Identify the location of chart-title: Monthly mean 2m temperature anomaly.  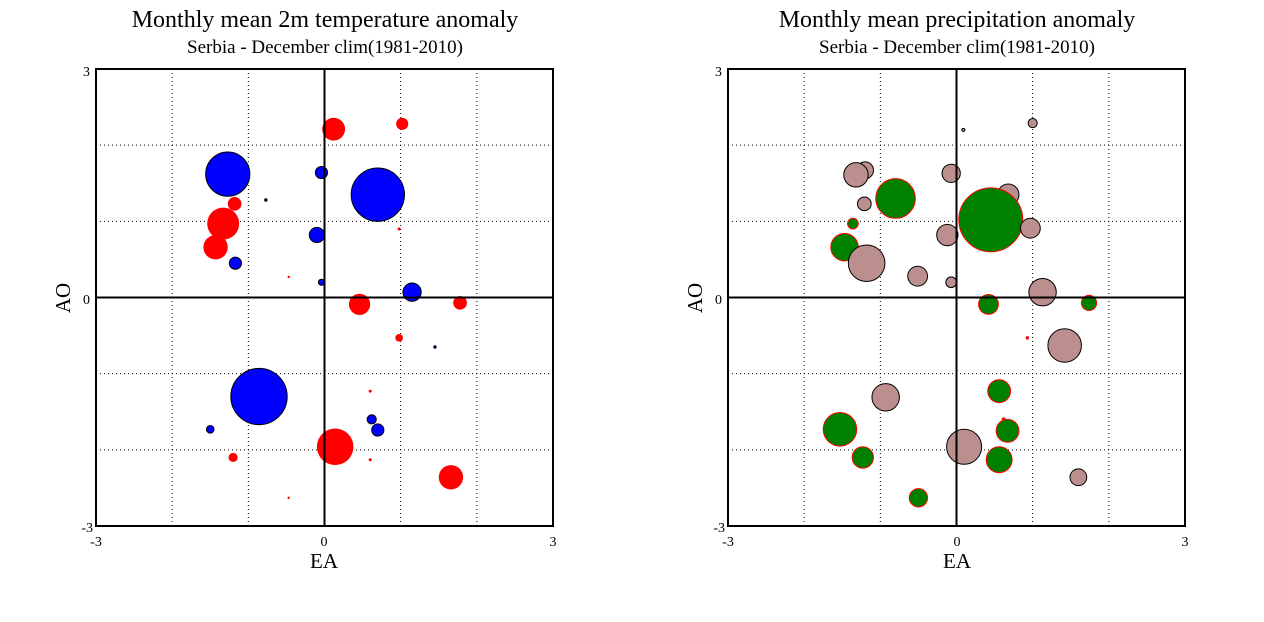
(325, 20).